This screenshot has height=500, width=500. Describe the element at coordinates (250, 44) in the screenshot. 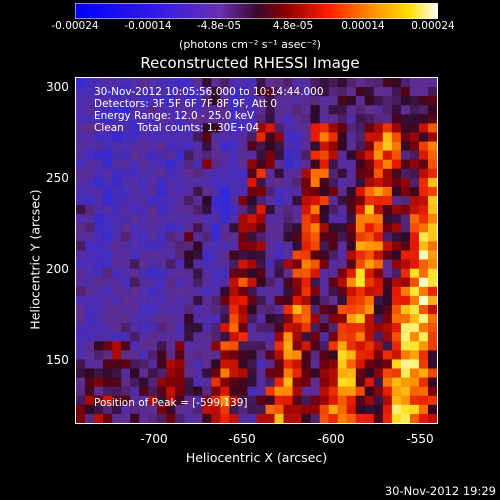

I see `colorbar-units: (photons cm⁻² s⁻¹ asec⁻²)` at that location.